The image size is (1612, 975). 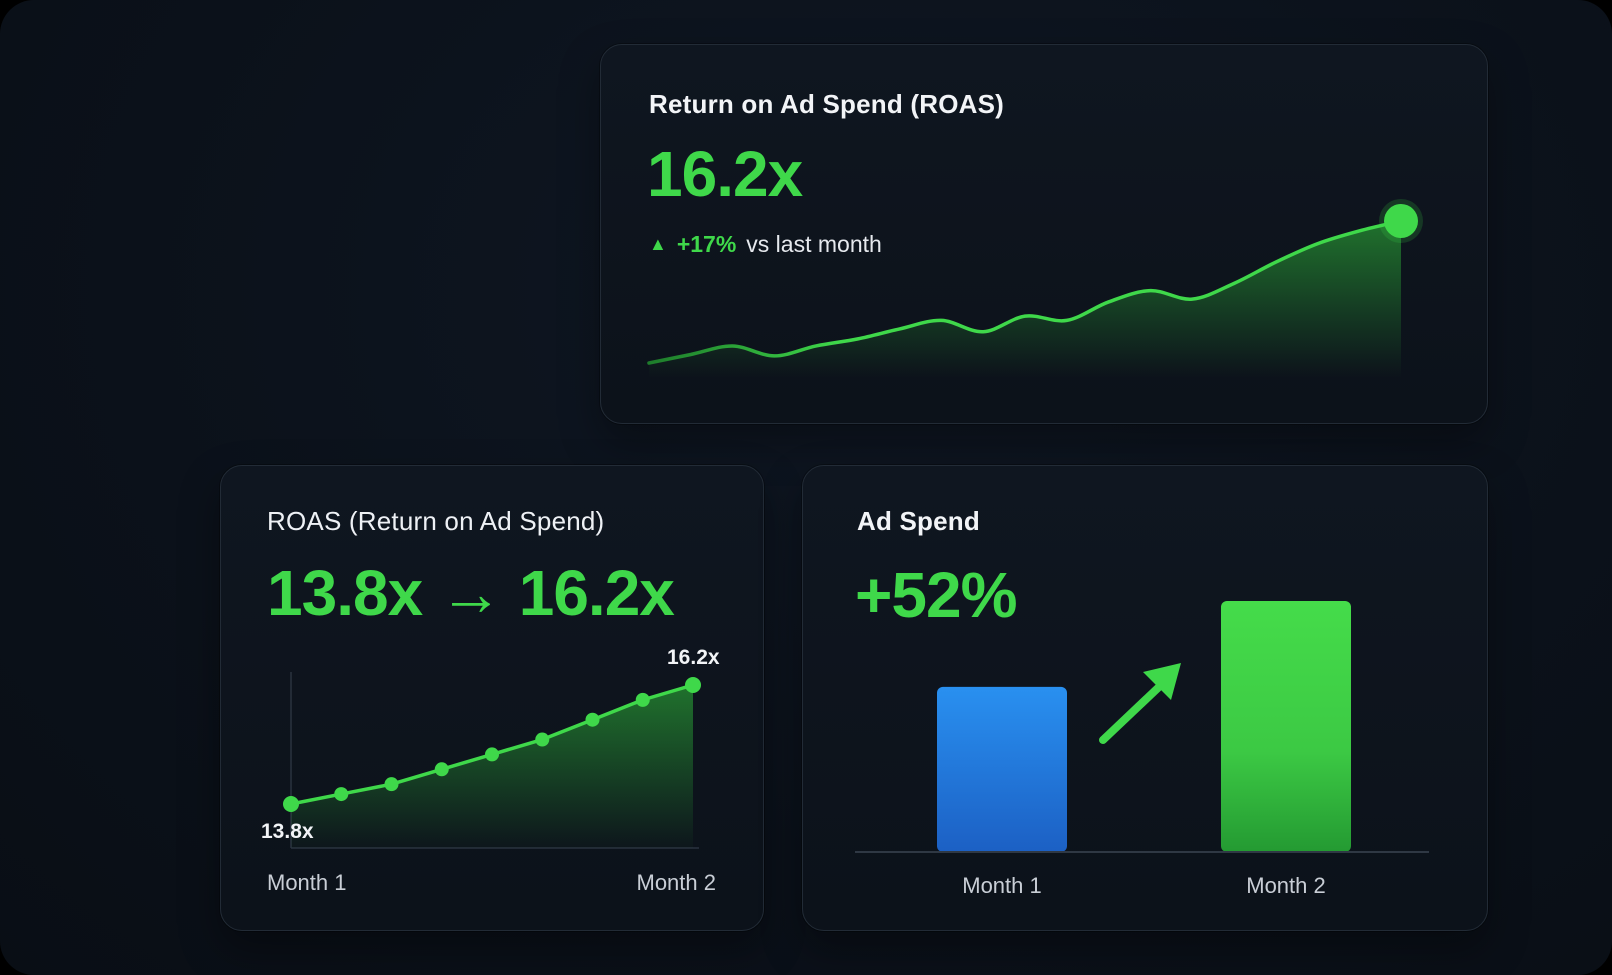 I want to click on roas-change-value: 13.8x → 16.2x, so click(x=471, y=593).